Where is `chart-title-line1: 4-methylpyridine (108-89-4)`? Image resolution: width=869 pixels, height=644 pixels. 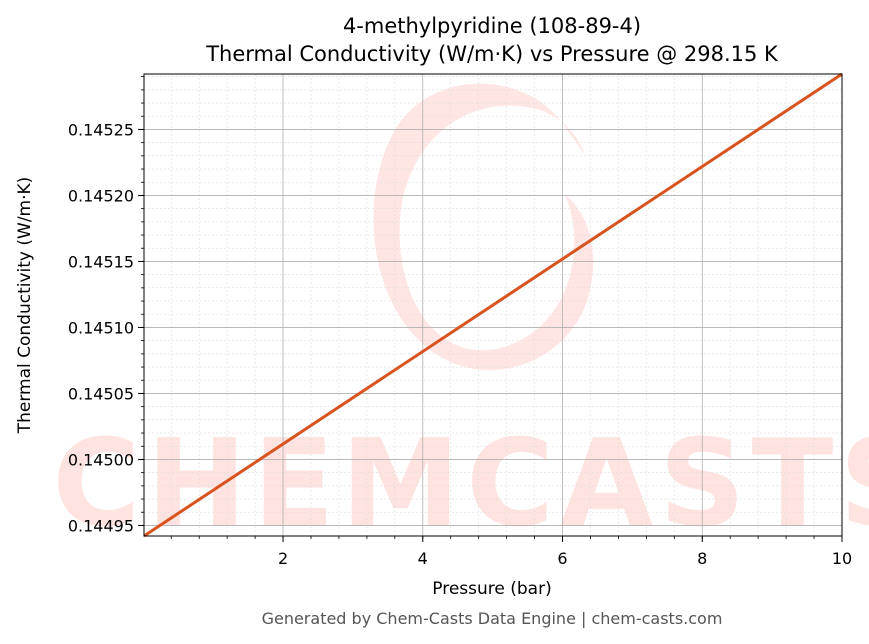
chart-title-line1: 4-methylpyridine (108-89-4) is located at coordinates (492, 26).